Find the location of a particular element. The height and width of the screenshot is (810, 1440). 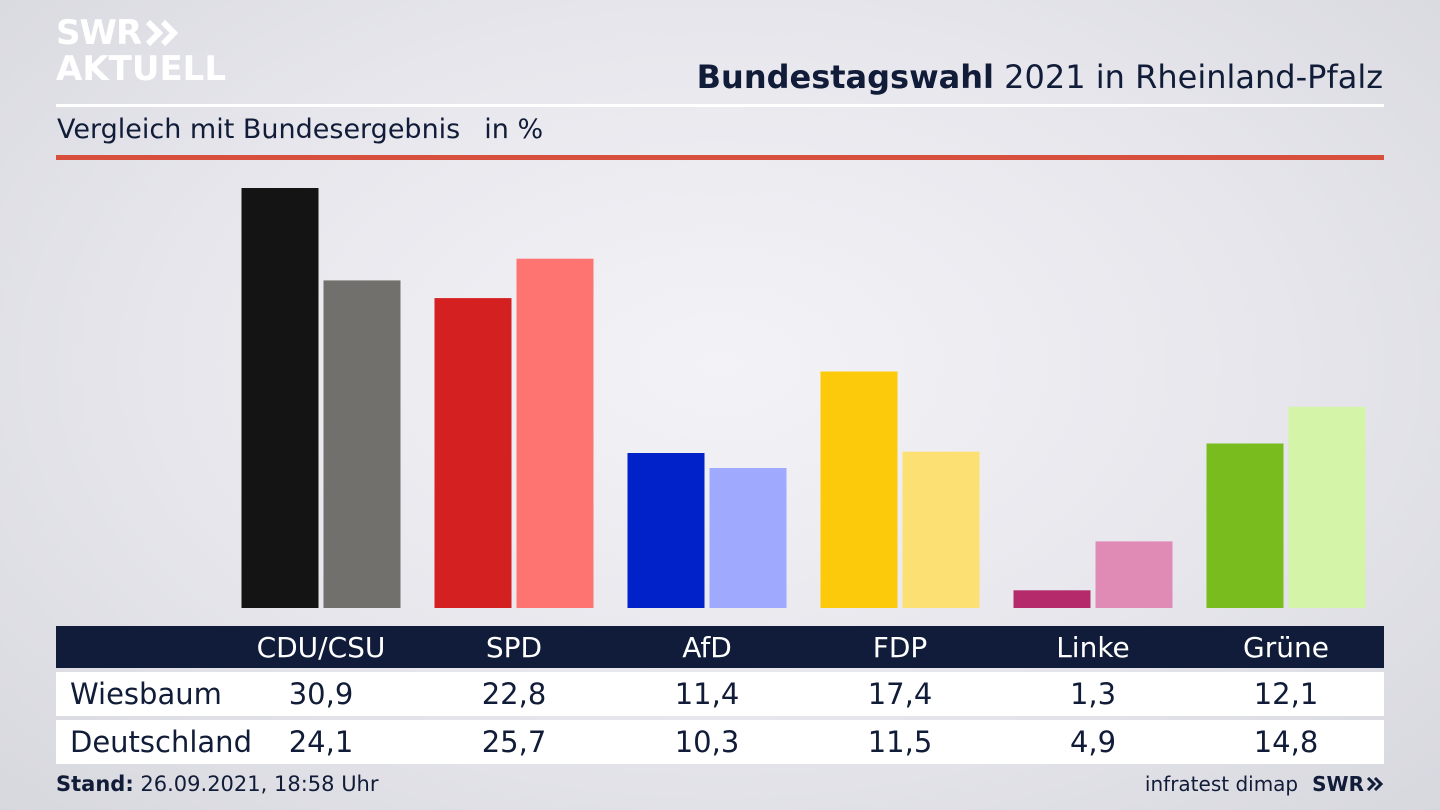

logo-swr-text: SWR is located at coordinates (99, 33).